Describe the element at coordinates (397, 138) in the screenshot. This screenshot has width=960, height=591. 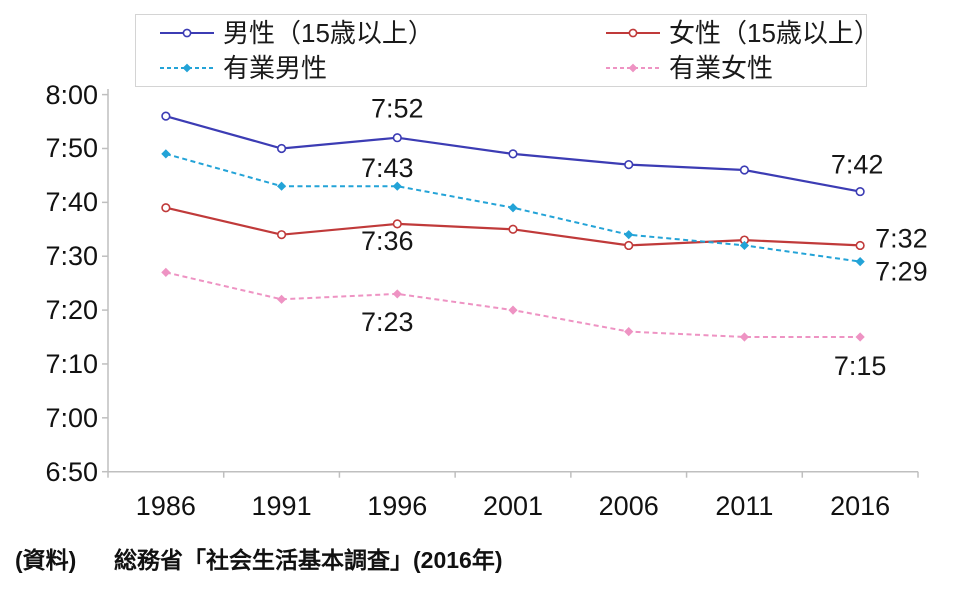
I see `marker-men-1996` at that location.